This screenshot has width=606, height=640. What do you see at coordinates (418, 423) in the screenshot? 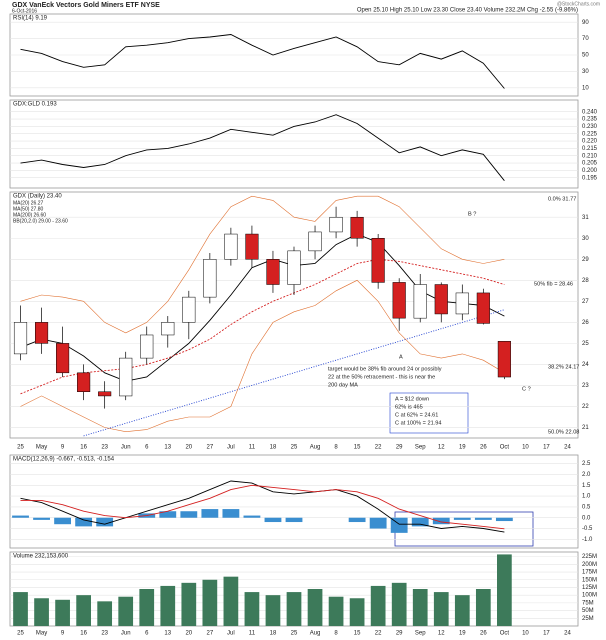
I see `annotation: C at 100% = 21.94` at bounding box center [418, 423].